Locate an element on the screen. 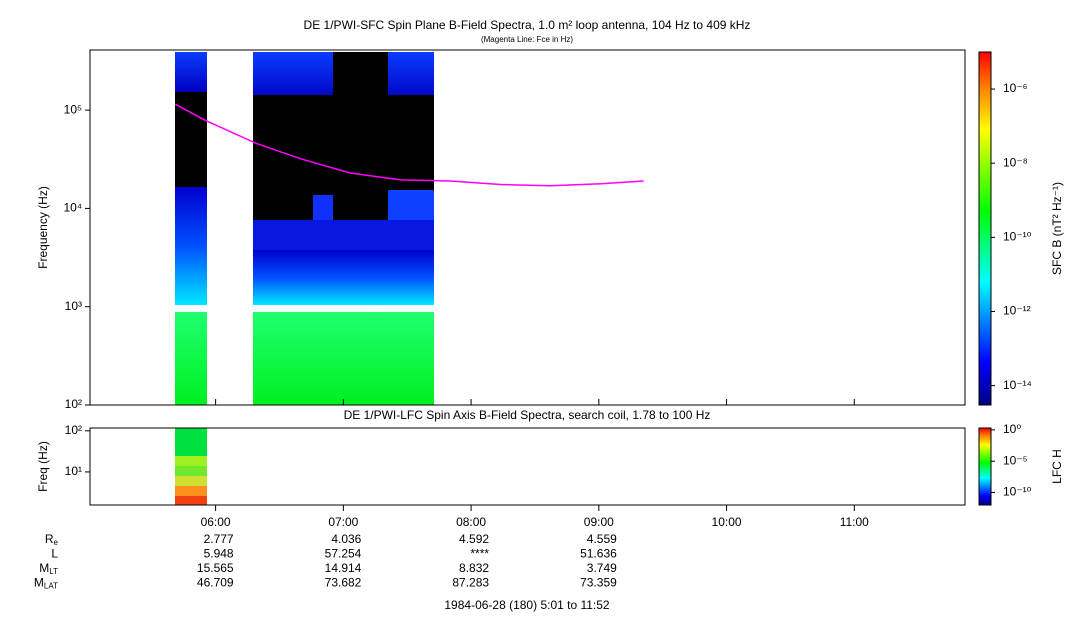 The image size is (1083, 620). row-label: MLAT is located at coordinates (46, 583).